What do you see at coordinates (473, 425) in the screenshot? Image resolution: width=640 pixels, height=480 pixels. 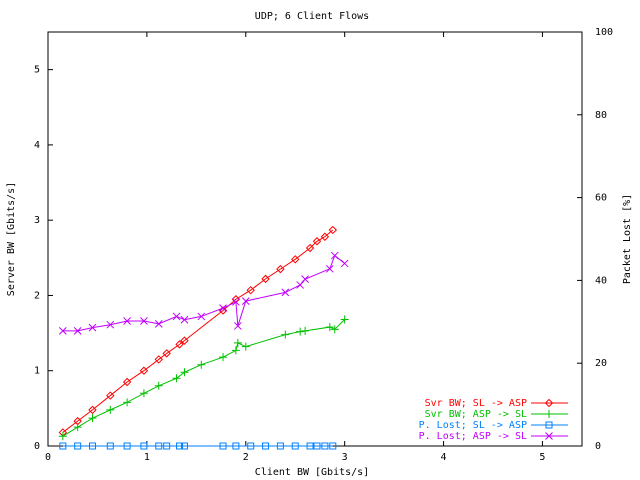 I see `legend-label: P. Lost; SL -> ASP` at bounding box center [473, 425].